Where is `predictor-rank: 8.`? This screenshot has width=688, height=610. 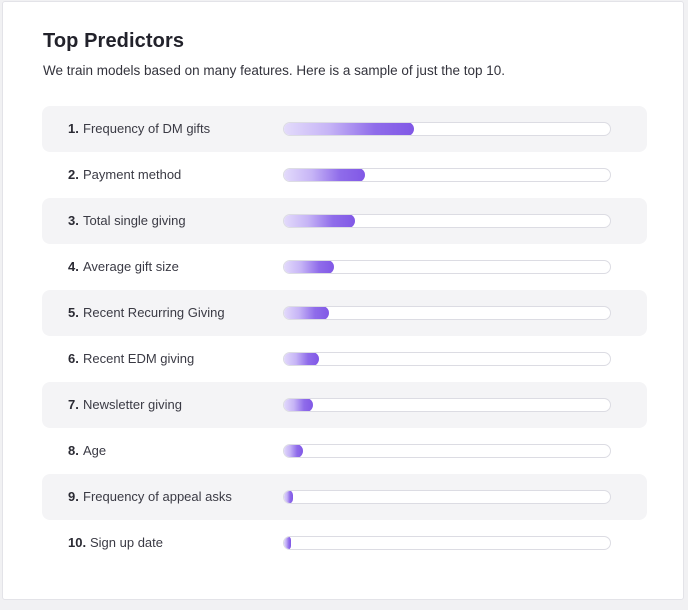
predictor-rank: 8. is located at coordinates (73, 450).